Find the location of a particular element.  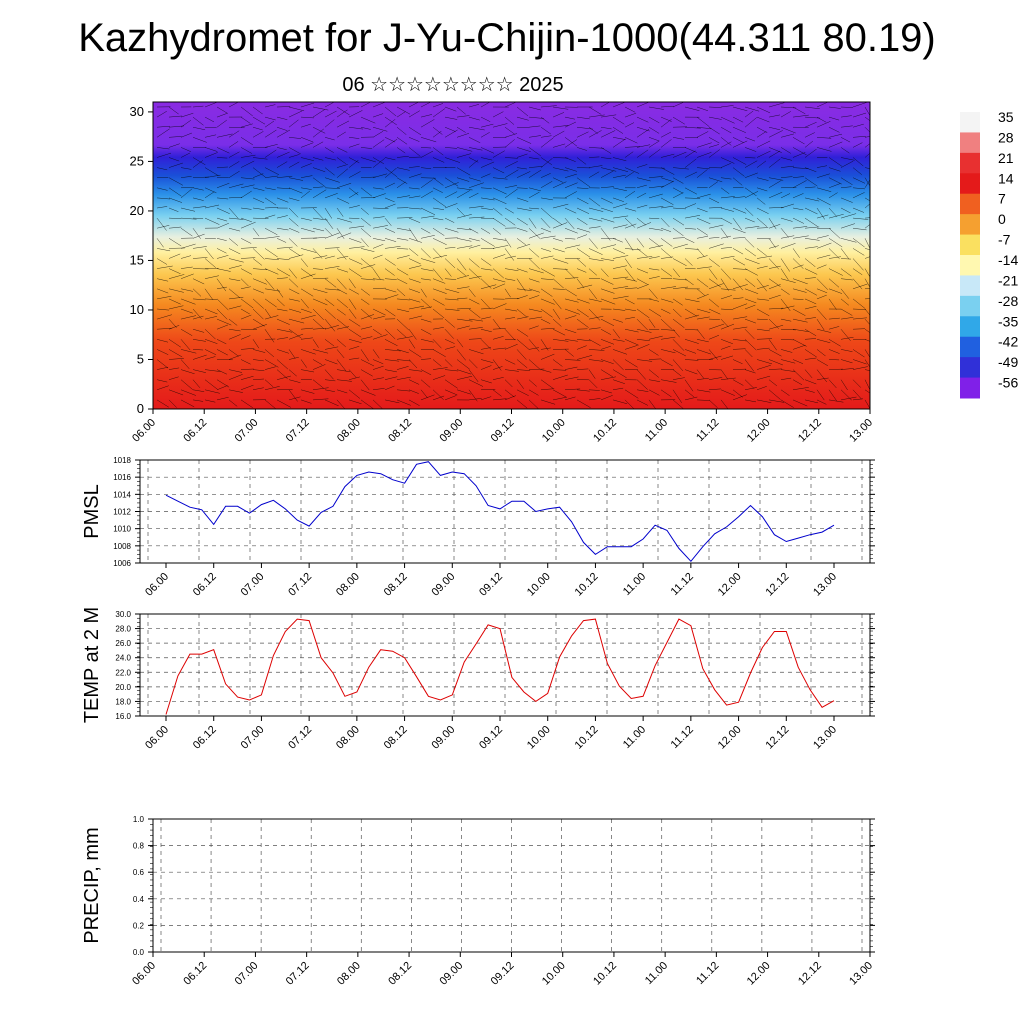

panel-frame is located at coordinates (505, 511).